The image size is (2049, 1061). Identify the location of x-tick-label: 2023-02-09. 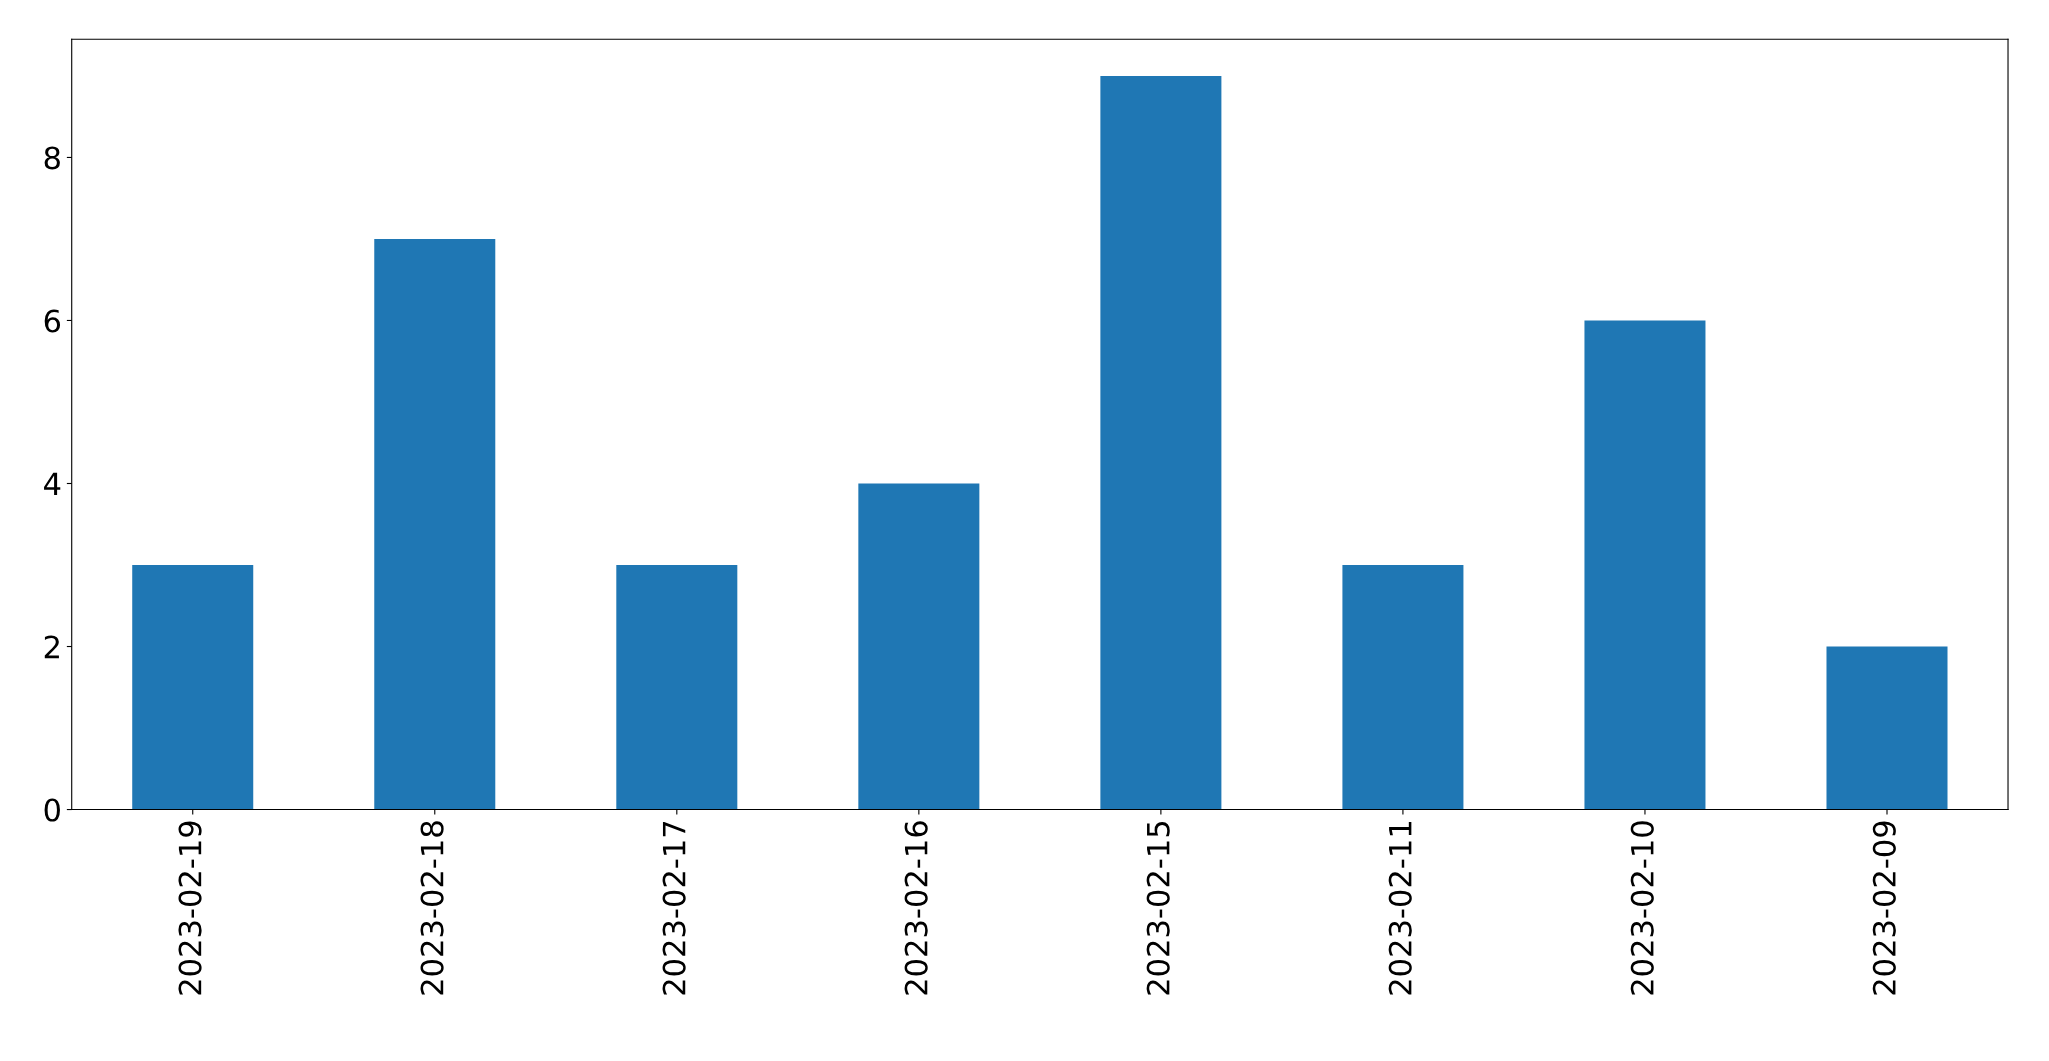
(1884, 908).